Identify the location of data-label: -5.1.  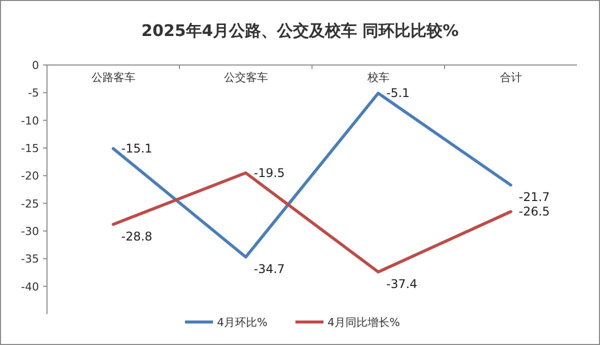
(398, 93).